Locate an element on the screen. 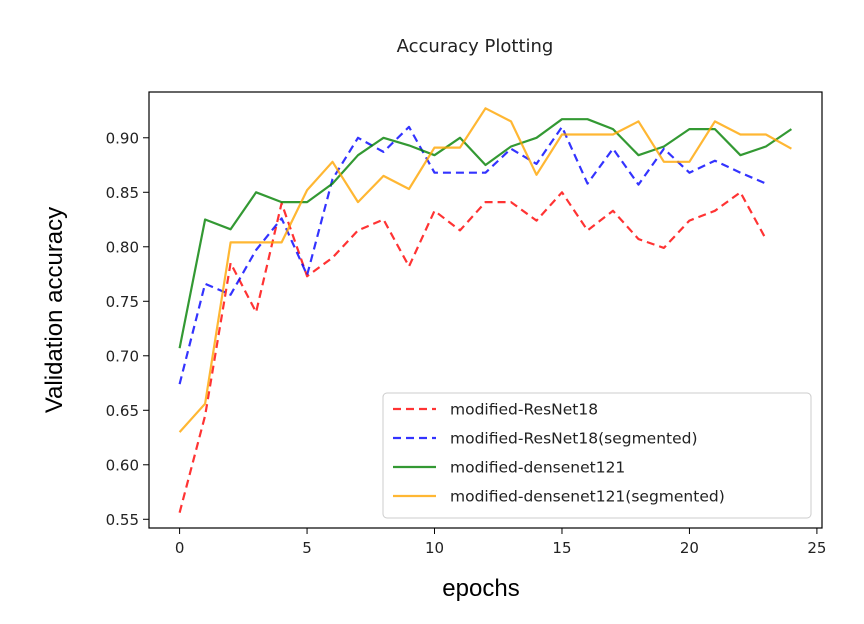 Image resolution: width=864 pixels, height=624 pixels. y-tick-label: 0.90 is located at coordinates (122, 138).